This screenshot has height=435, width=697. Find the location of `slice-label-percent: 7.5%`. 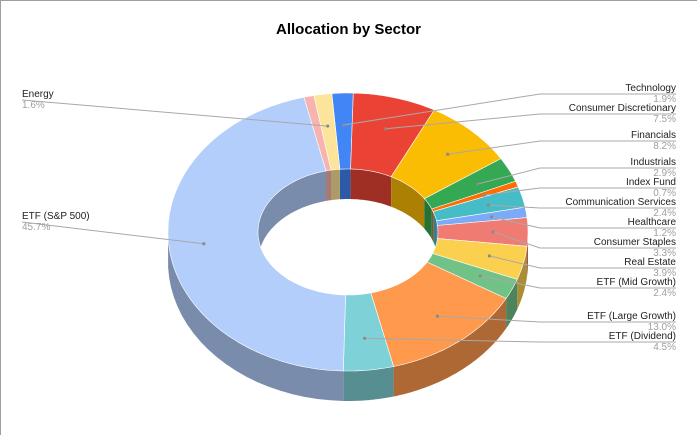

slice-label-percent: 7.5% is located at coordinates (664, 119).